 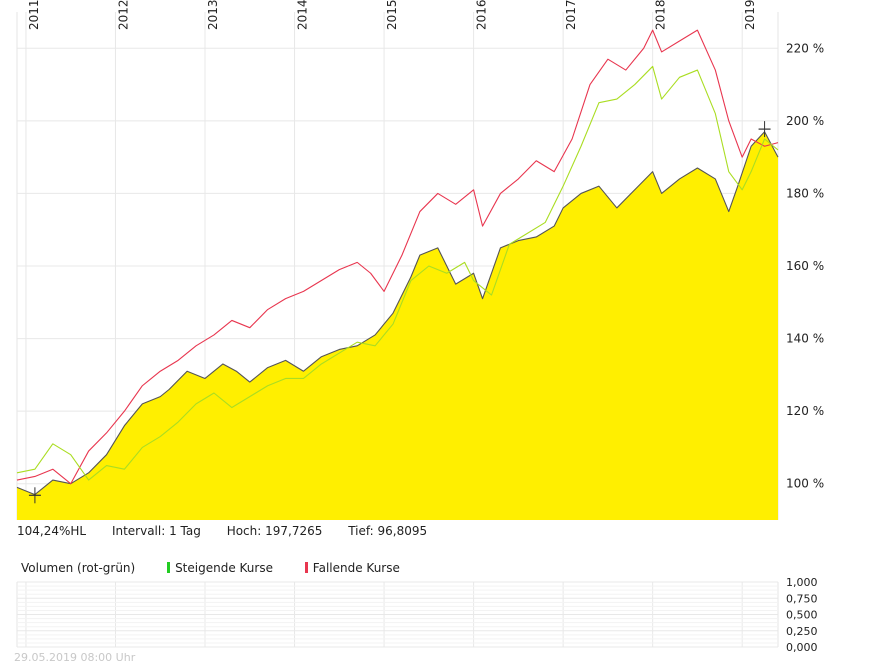 I want to click on interval-label: Intervall: 1 Tag, so click(x=156, y=531).